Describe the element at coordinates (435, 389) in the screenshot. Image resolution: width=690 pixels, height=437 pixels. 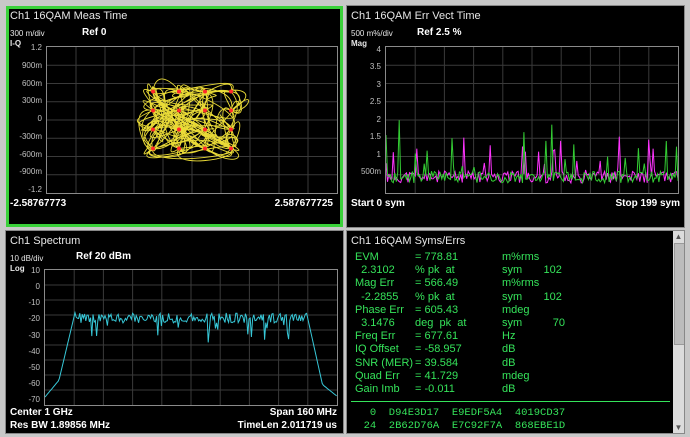
I see `metric-value: = -0.011` at that location.